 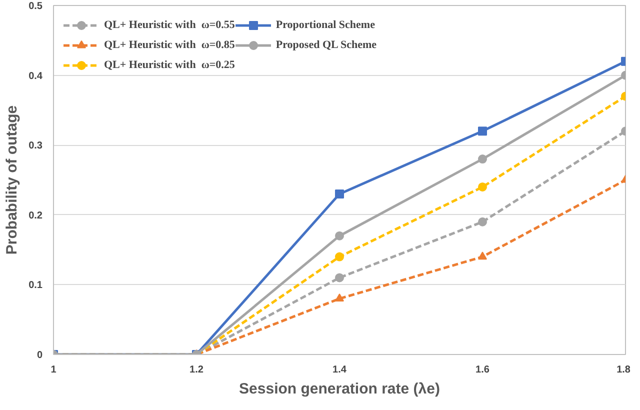 What do you see at coordinates (35, 286) in the screenshot?
I see `y-tick-label: 0.1` at bounding box center [35, 286].